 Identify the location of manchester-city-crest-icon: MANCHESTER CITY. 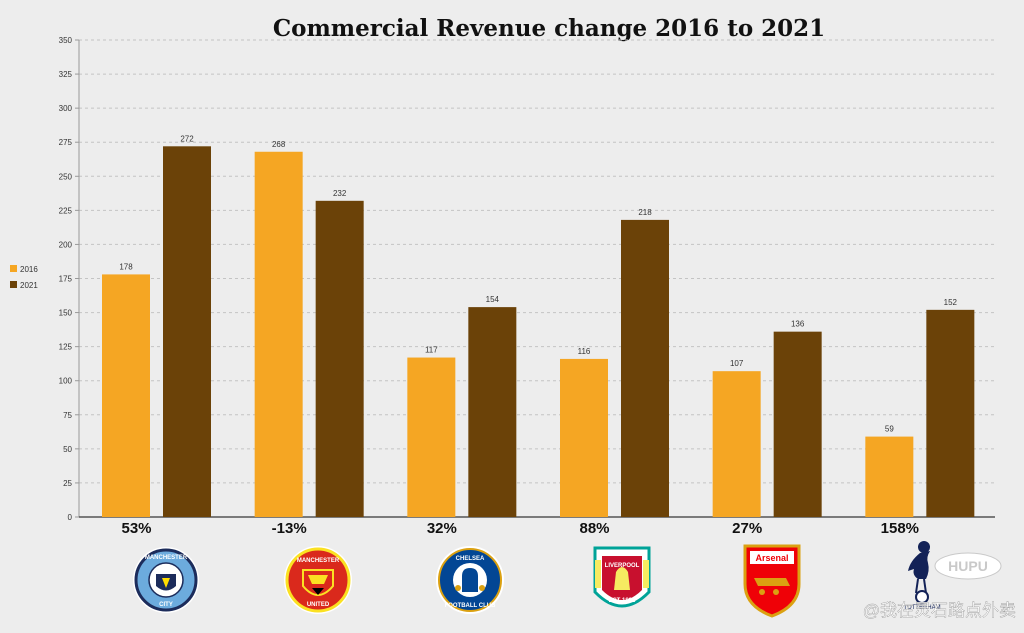
(166, 580).